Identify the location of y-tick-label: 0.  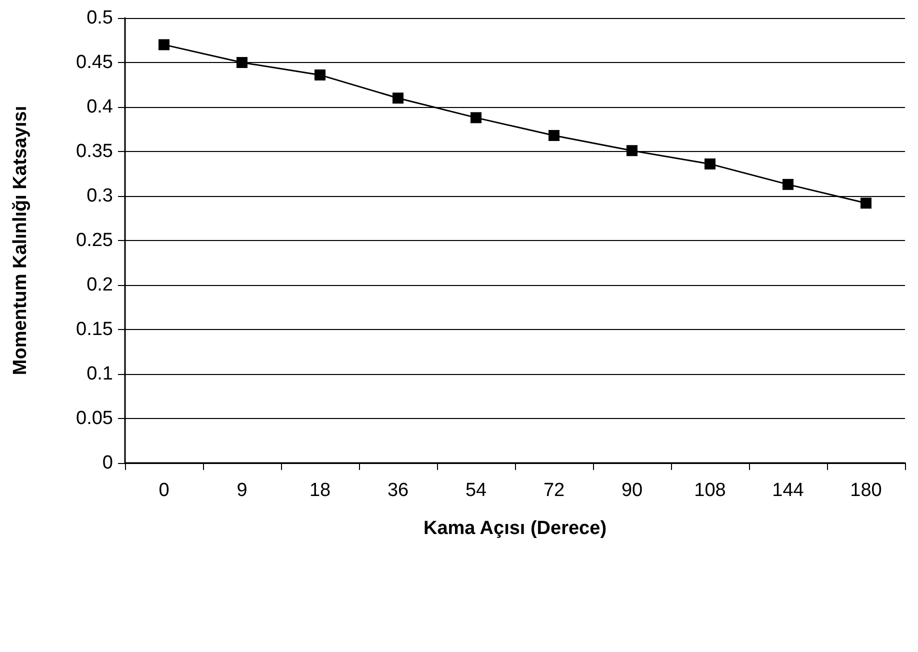
(107, 463).